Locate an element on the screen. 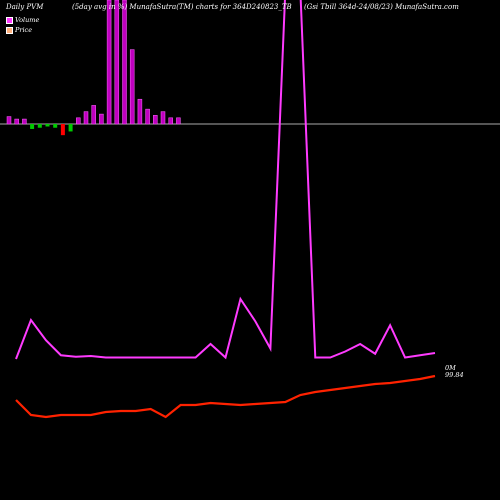 The width and height of the screenshot is (500, 500). legend-price-swatch is located at coordinates (9, 30).